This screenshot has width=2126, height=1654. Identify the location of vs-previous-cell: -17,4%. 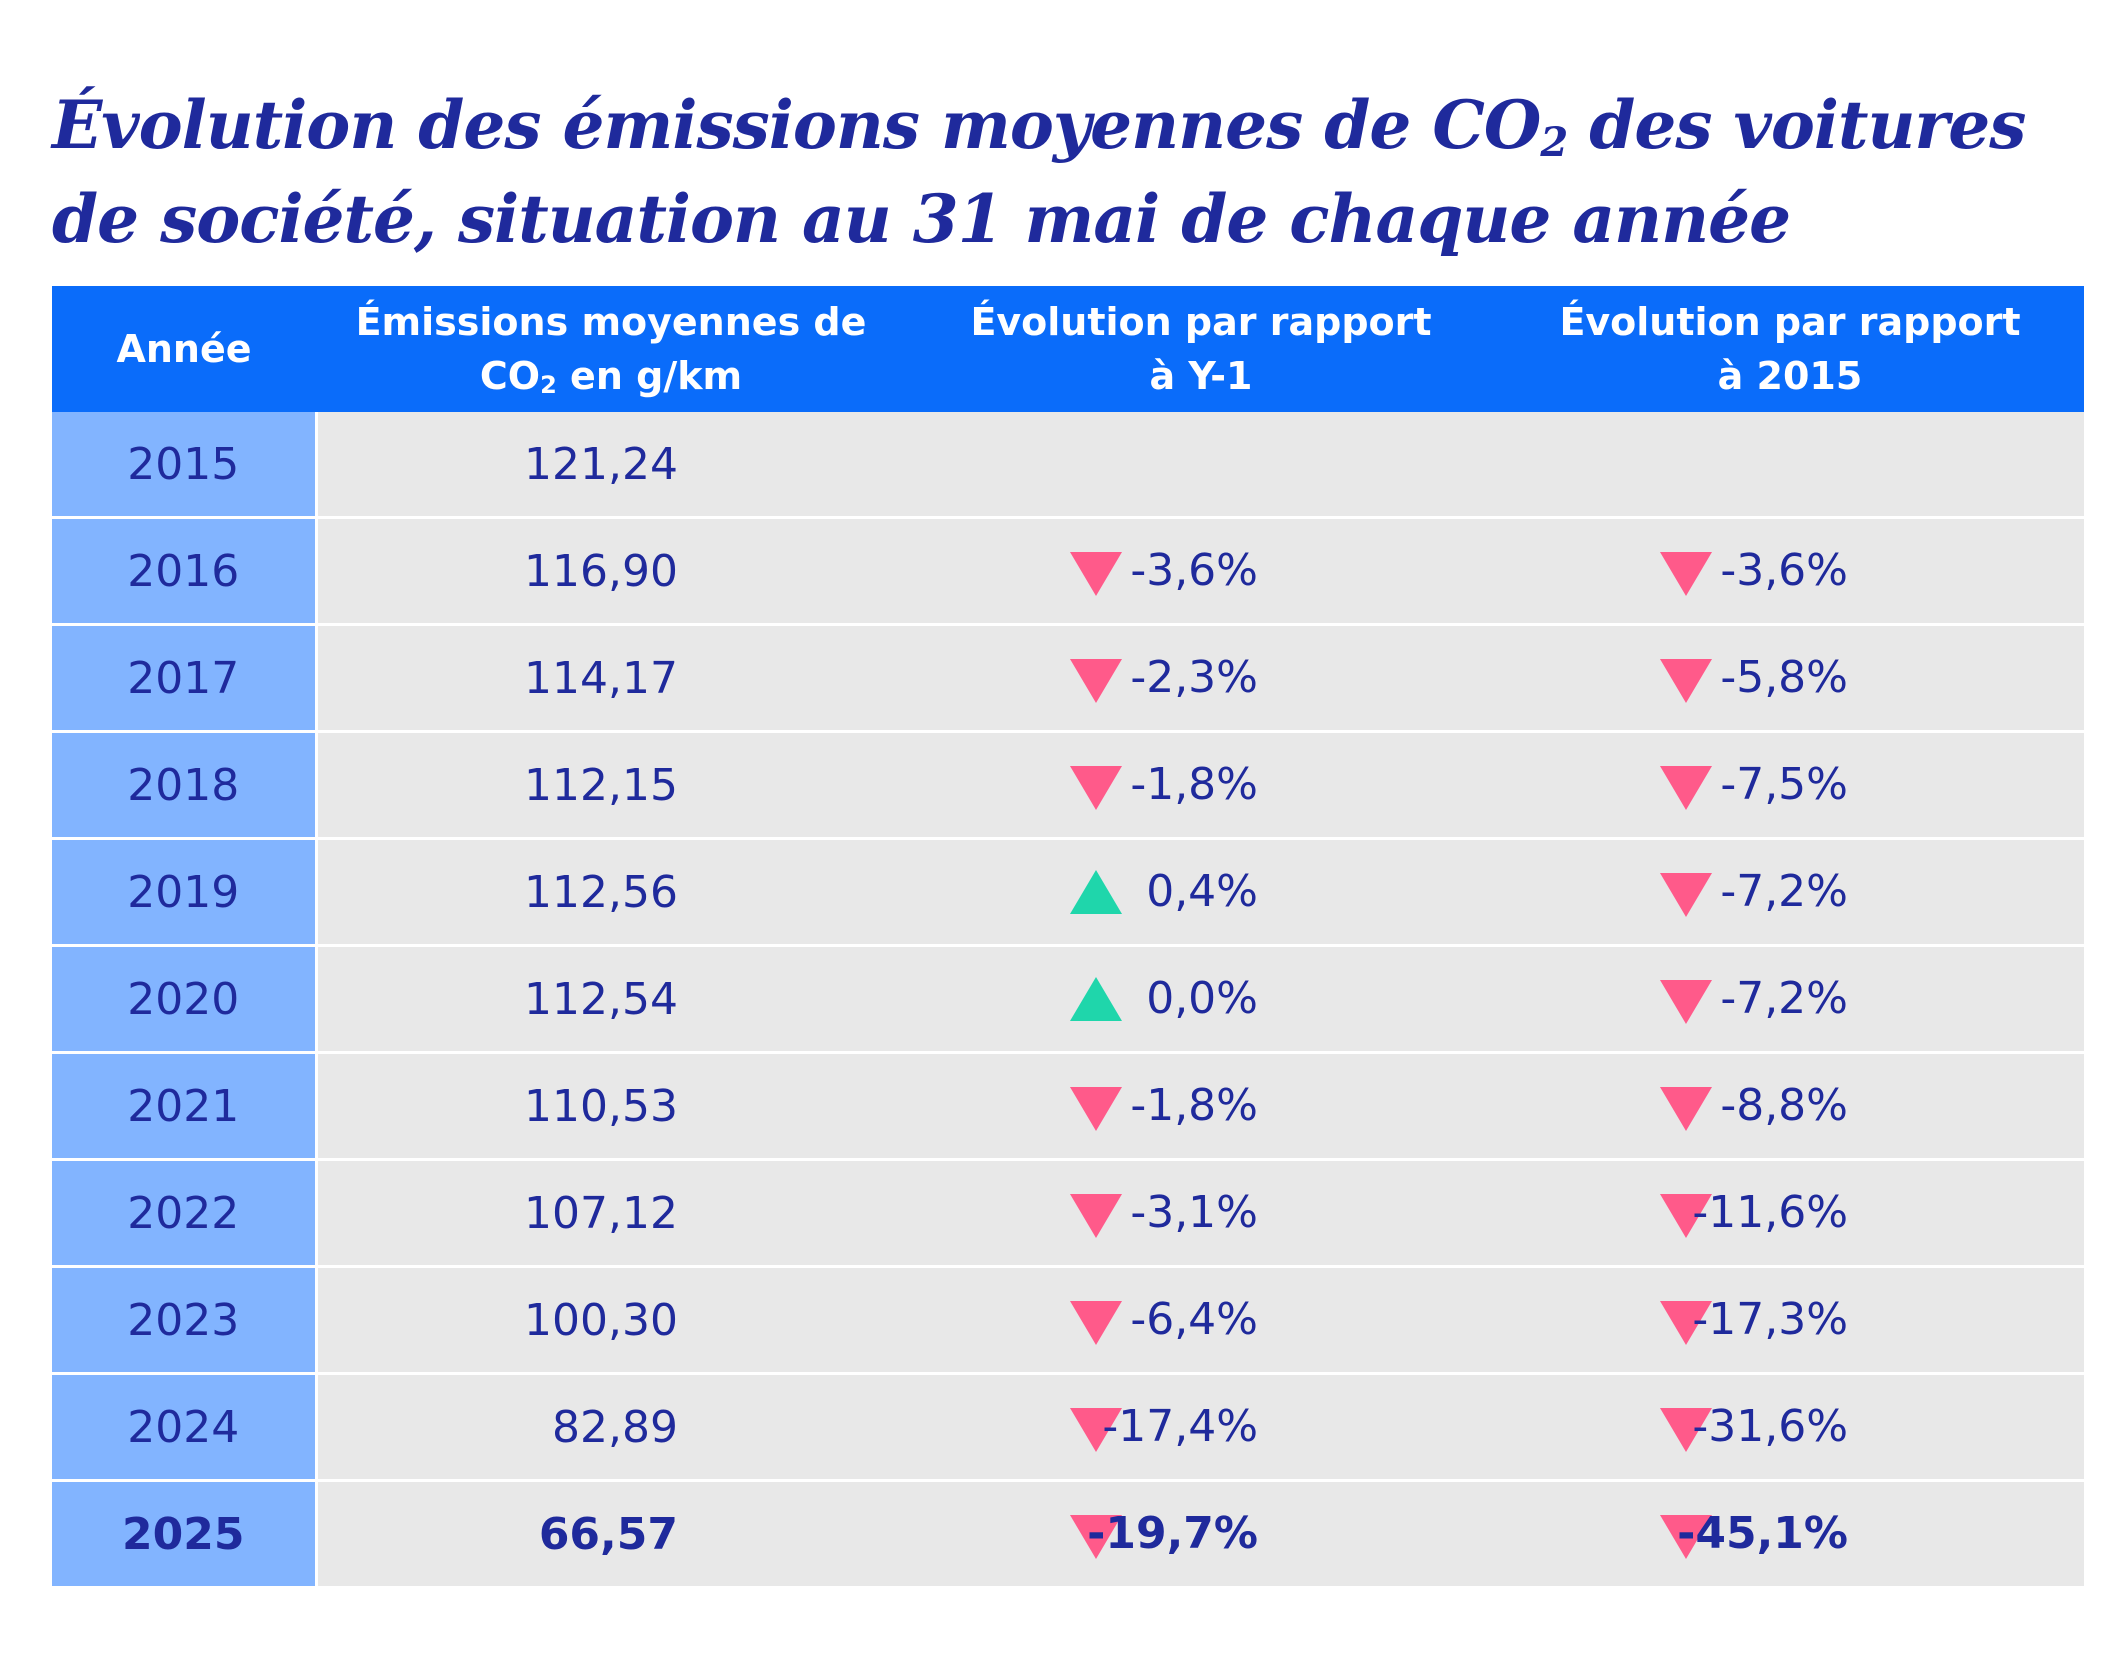
(1201, 1427).